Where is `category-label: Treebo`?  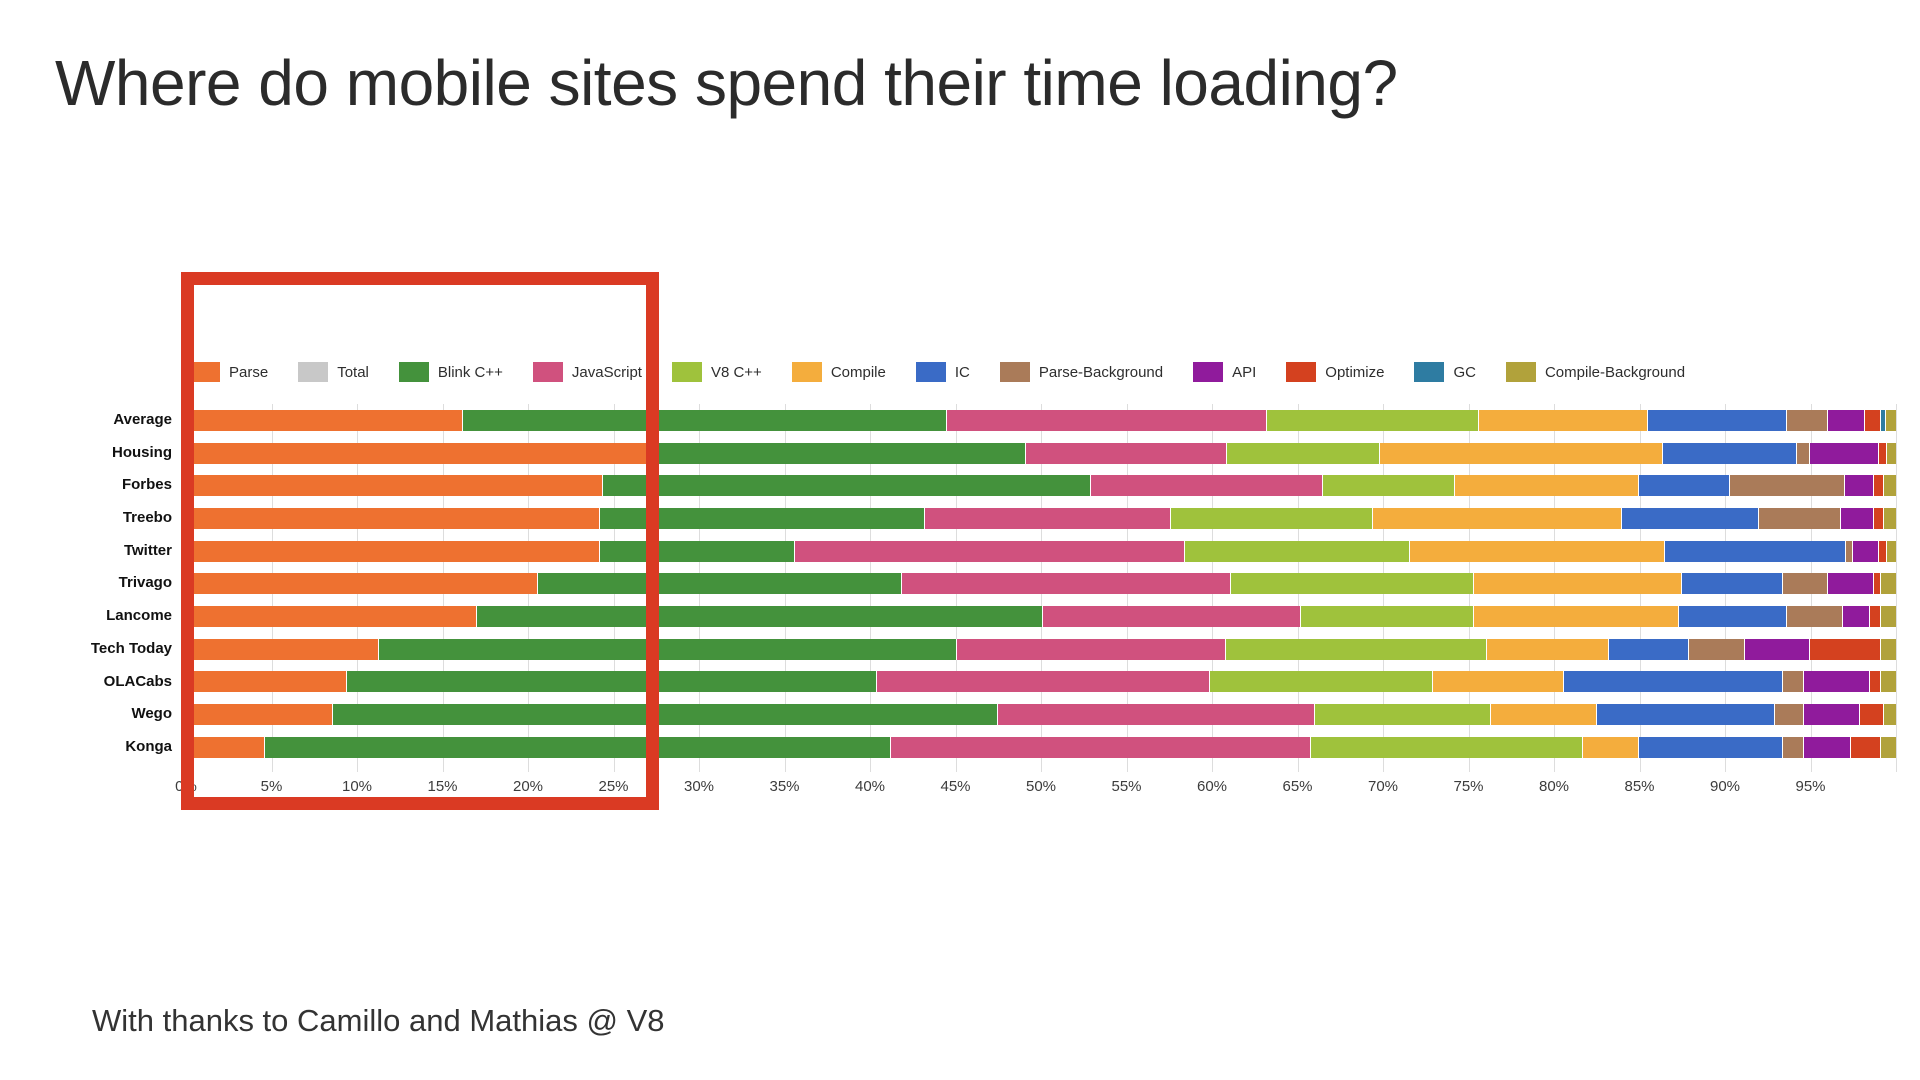 category-label: Treebo is located at coordinates (147, 518).